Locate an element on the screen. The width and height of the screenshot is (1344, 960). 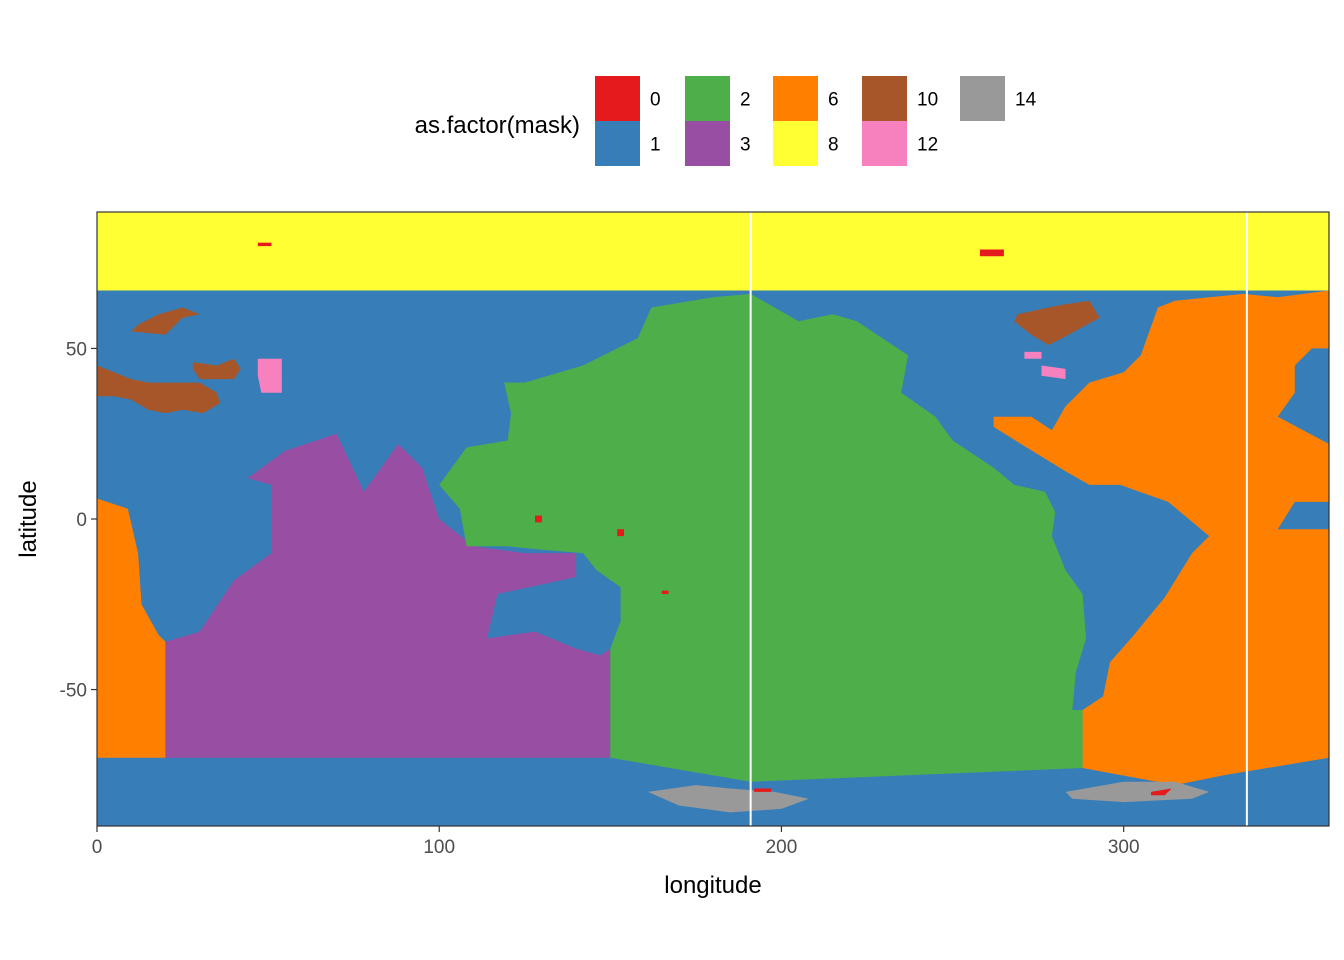
legend-label-10: 10 is located at coordinates (927, 100).